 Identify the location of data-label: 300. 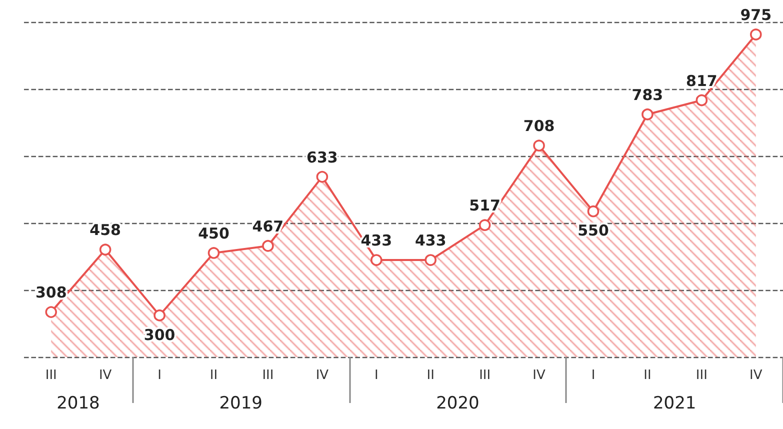
(160, 335).